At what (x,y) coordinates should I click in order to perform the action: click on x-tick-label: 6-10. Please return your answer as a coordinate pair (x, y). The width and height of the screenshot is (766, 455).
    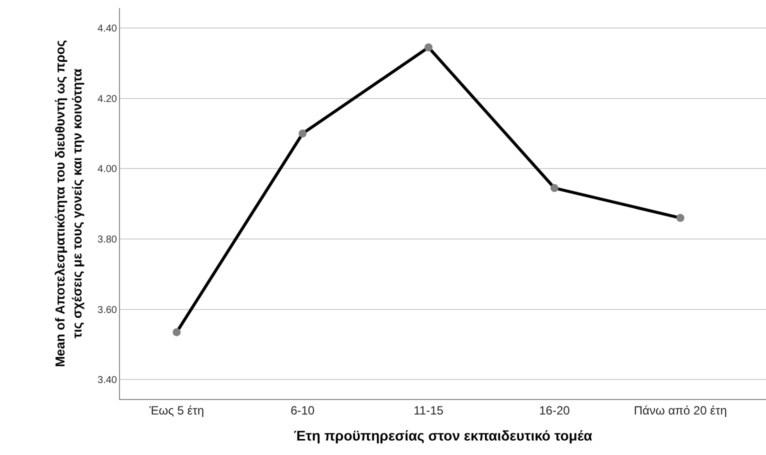
    Looking at the image, I should click on (302, 410).